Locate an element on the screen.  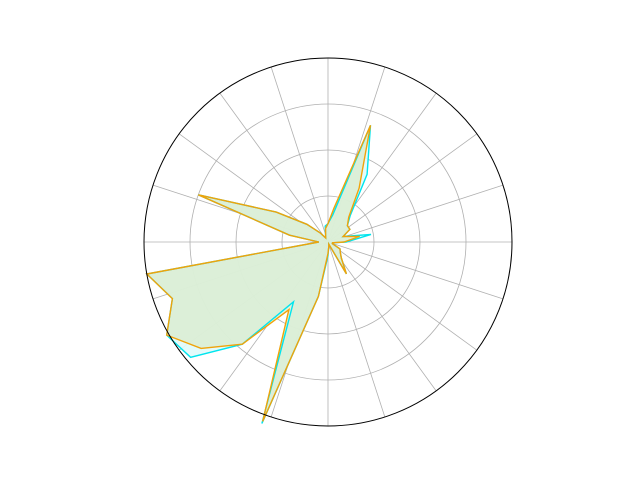
grid-ring is located at coordinates (328, 242).